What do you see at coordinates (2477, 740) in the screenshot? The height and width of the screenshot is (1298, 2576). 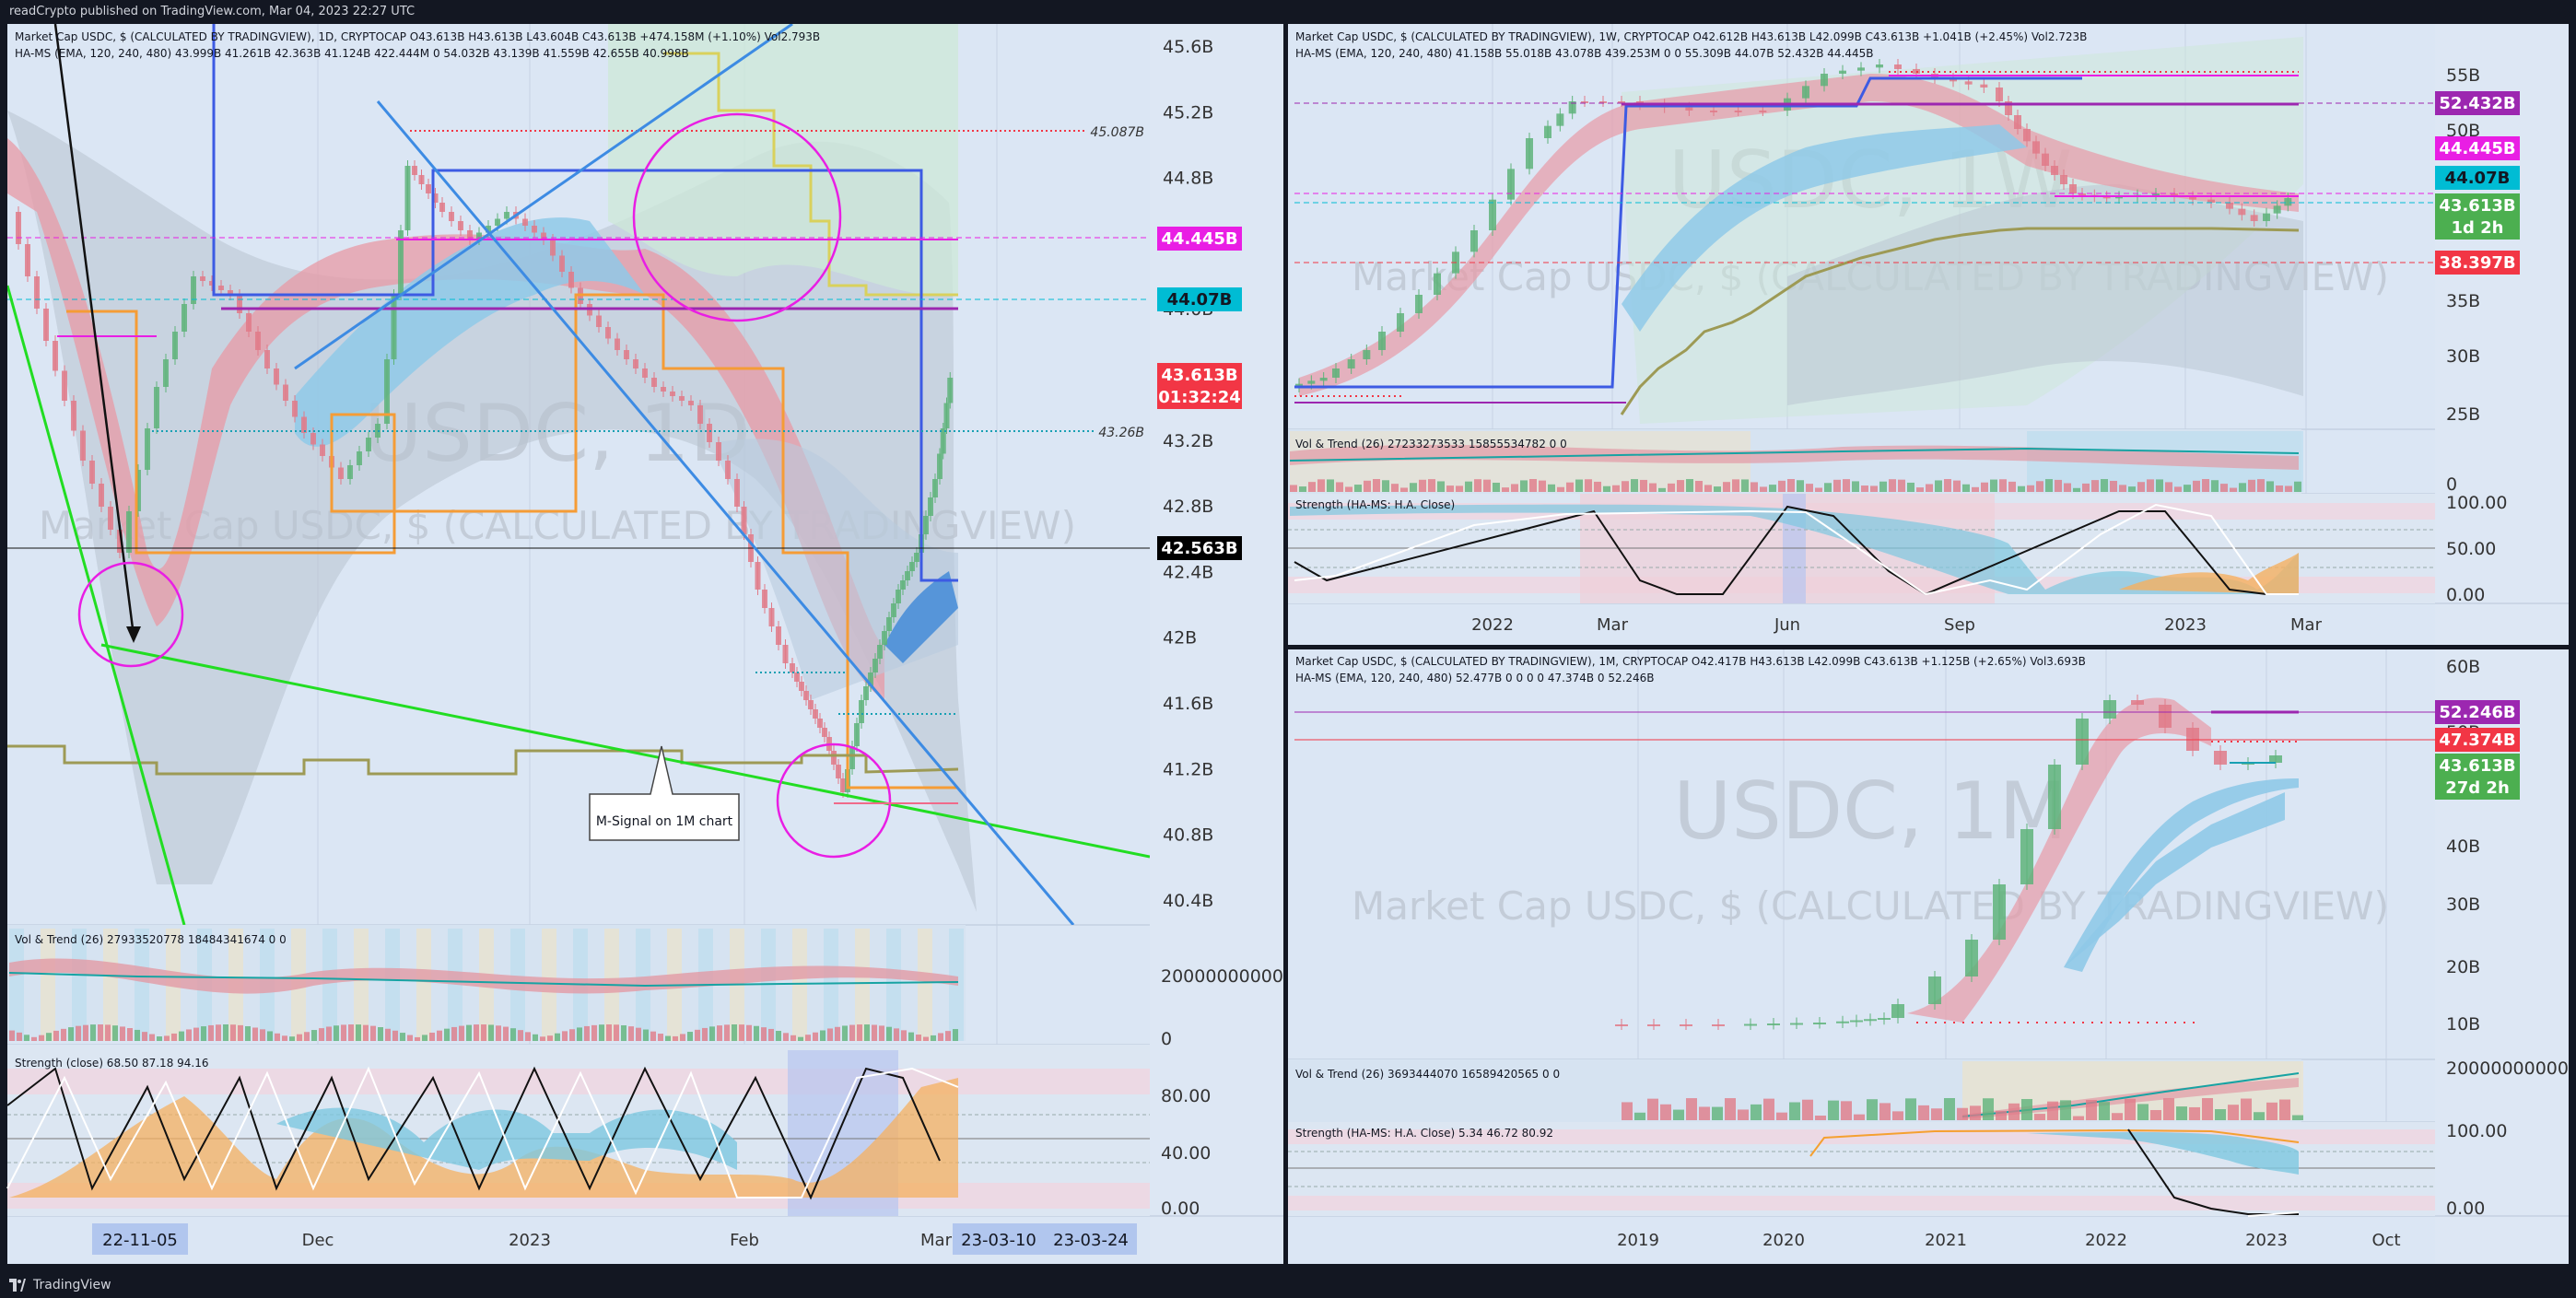 I see `price-badge: 47.374B` at bounding box center [2477, 740].